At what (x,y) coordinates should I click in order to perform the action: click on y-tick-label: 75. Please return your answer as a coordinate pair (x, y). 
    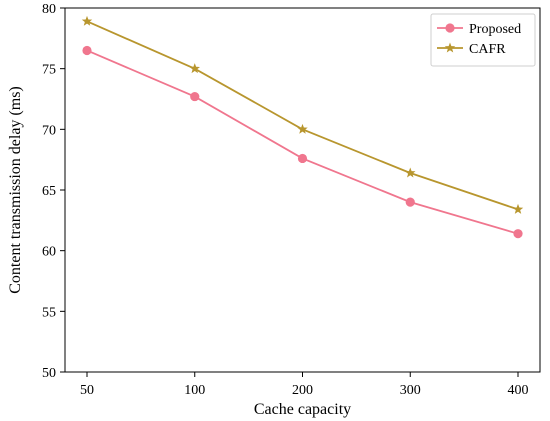
    Looking at the image, I should click on (49, 70).